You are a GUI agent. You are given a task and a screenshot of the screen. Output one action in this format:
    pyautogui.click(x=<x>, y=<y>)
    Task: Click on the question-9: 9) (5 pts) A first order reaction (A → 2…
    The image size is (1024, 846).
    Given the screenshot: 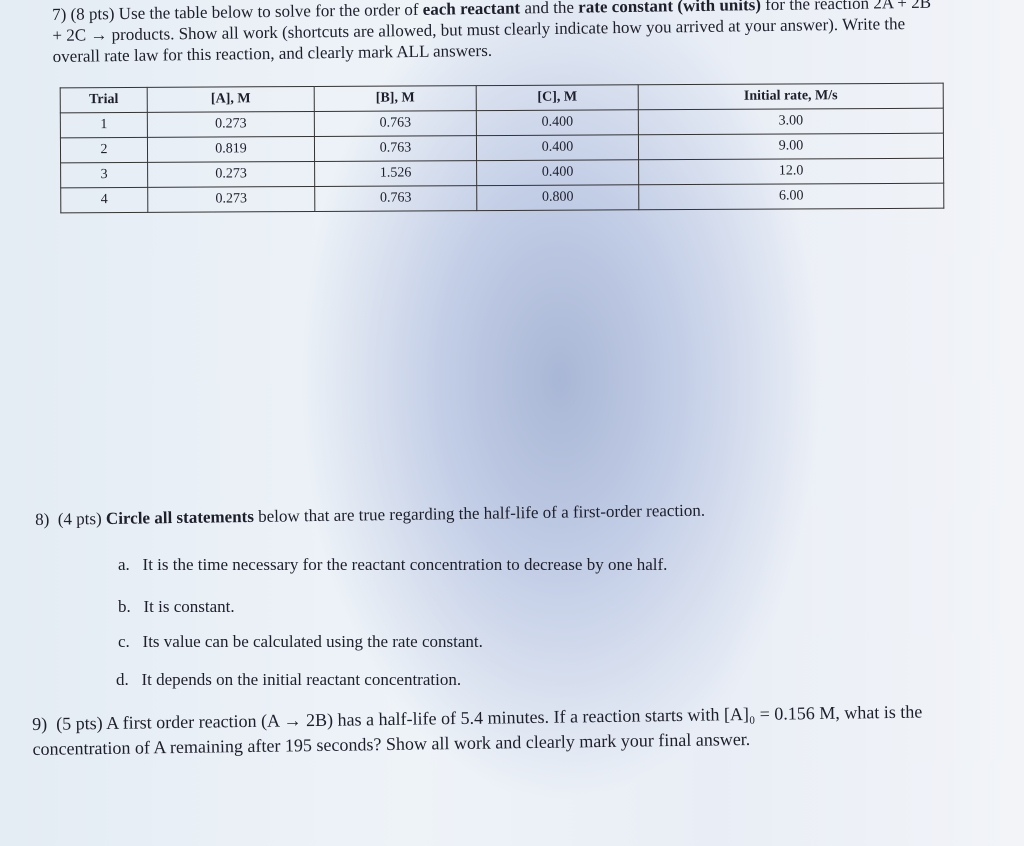 What is the action you would take?
    pyautogui.click(x=512, y=730)
    